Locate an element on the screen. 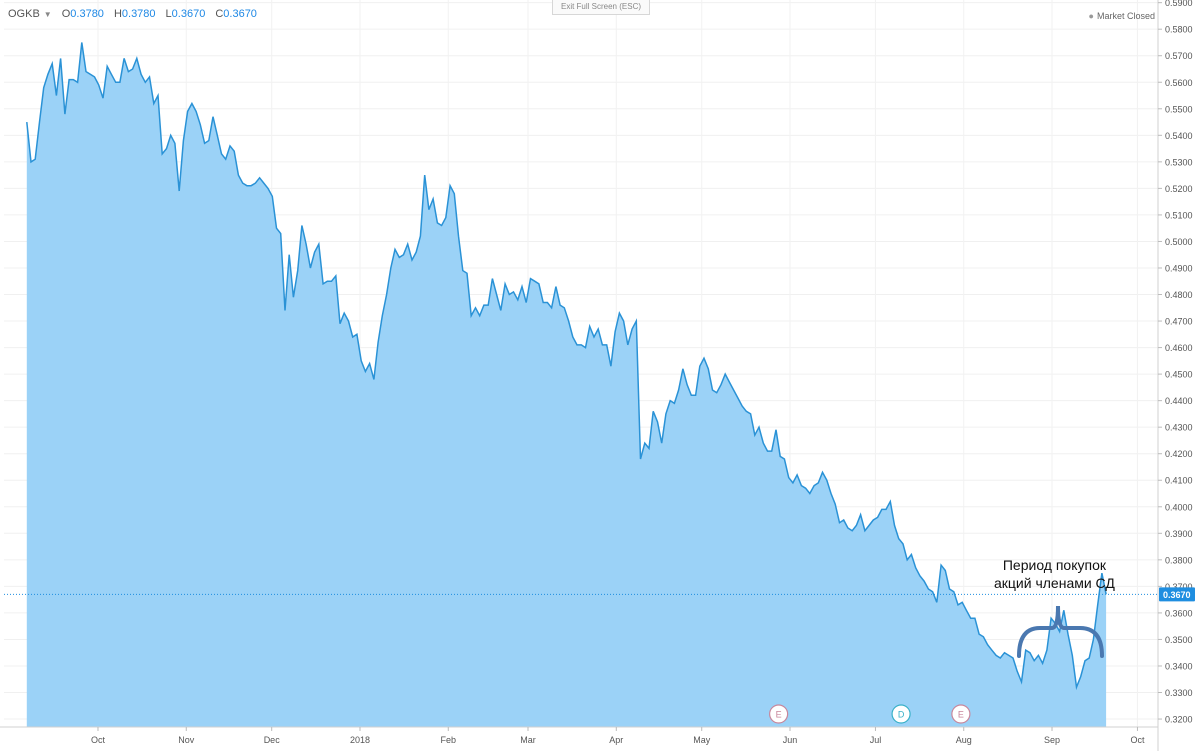  y-tick-label: 0.5000 is located at coordinates (1179, 242).